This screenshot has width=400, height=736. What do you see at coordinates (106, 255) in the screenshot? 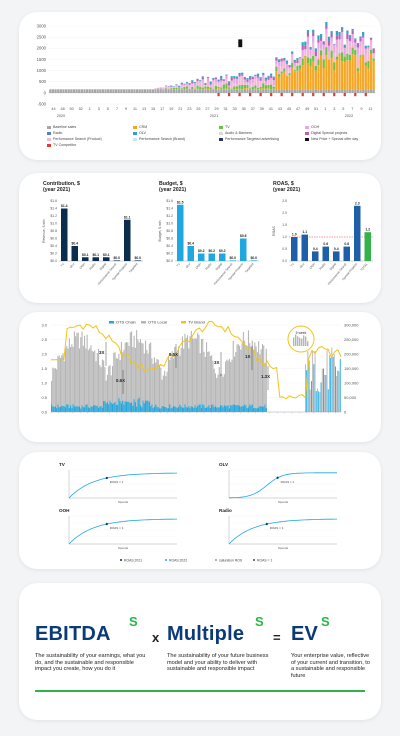
I see `kpi-bar-value: $0.1` at bounding box center [106, 255].